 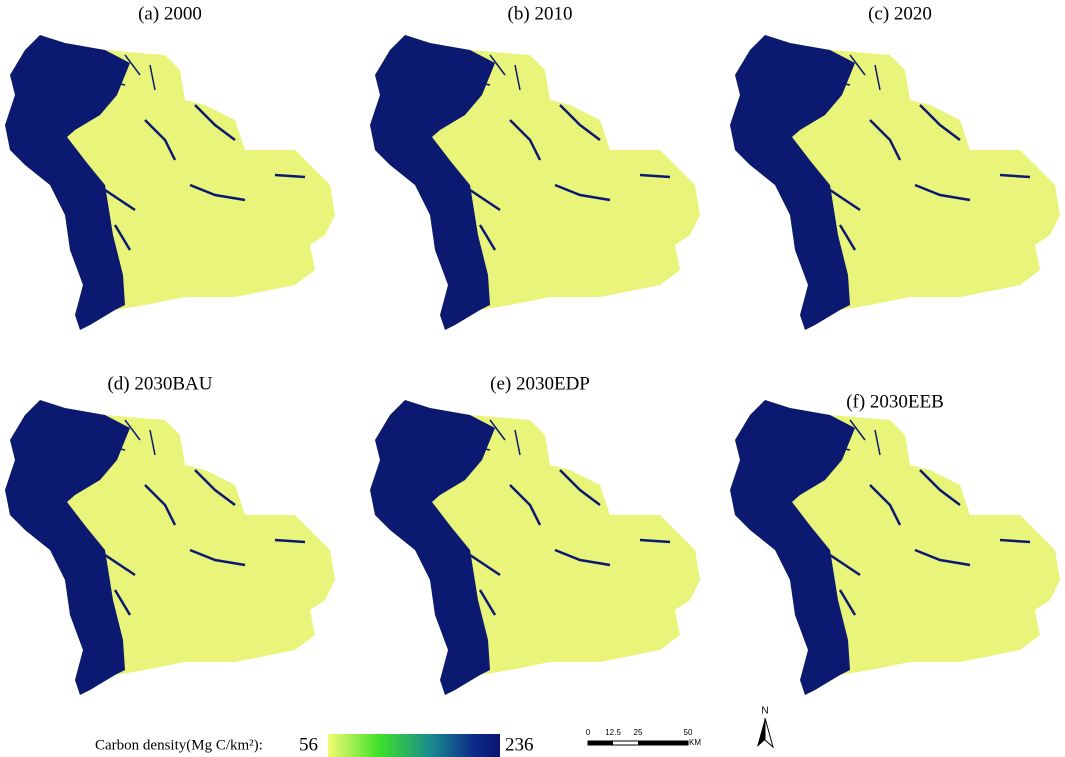 What do you see at coordinates (414, 745) in the screenshot?
I see `color-ramp` at bounding box center [414, 745].